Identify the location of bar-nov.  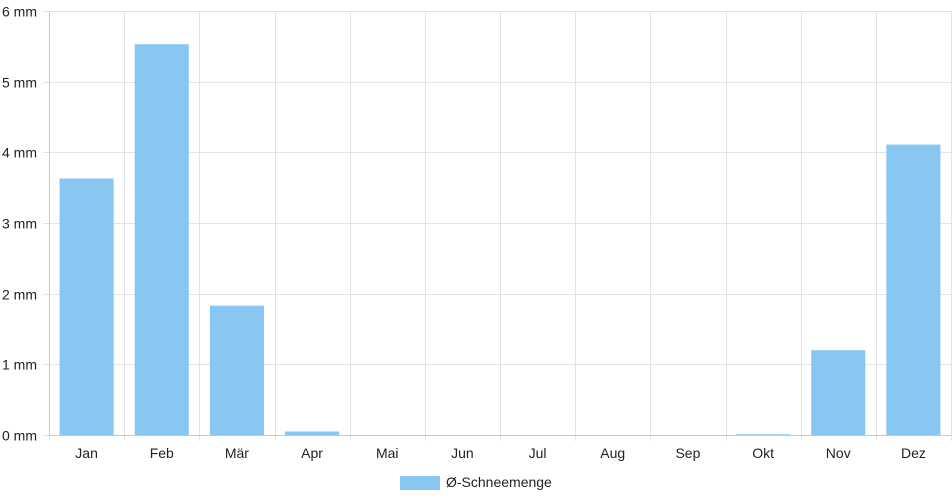
(838, 392).